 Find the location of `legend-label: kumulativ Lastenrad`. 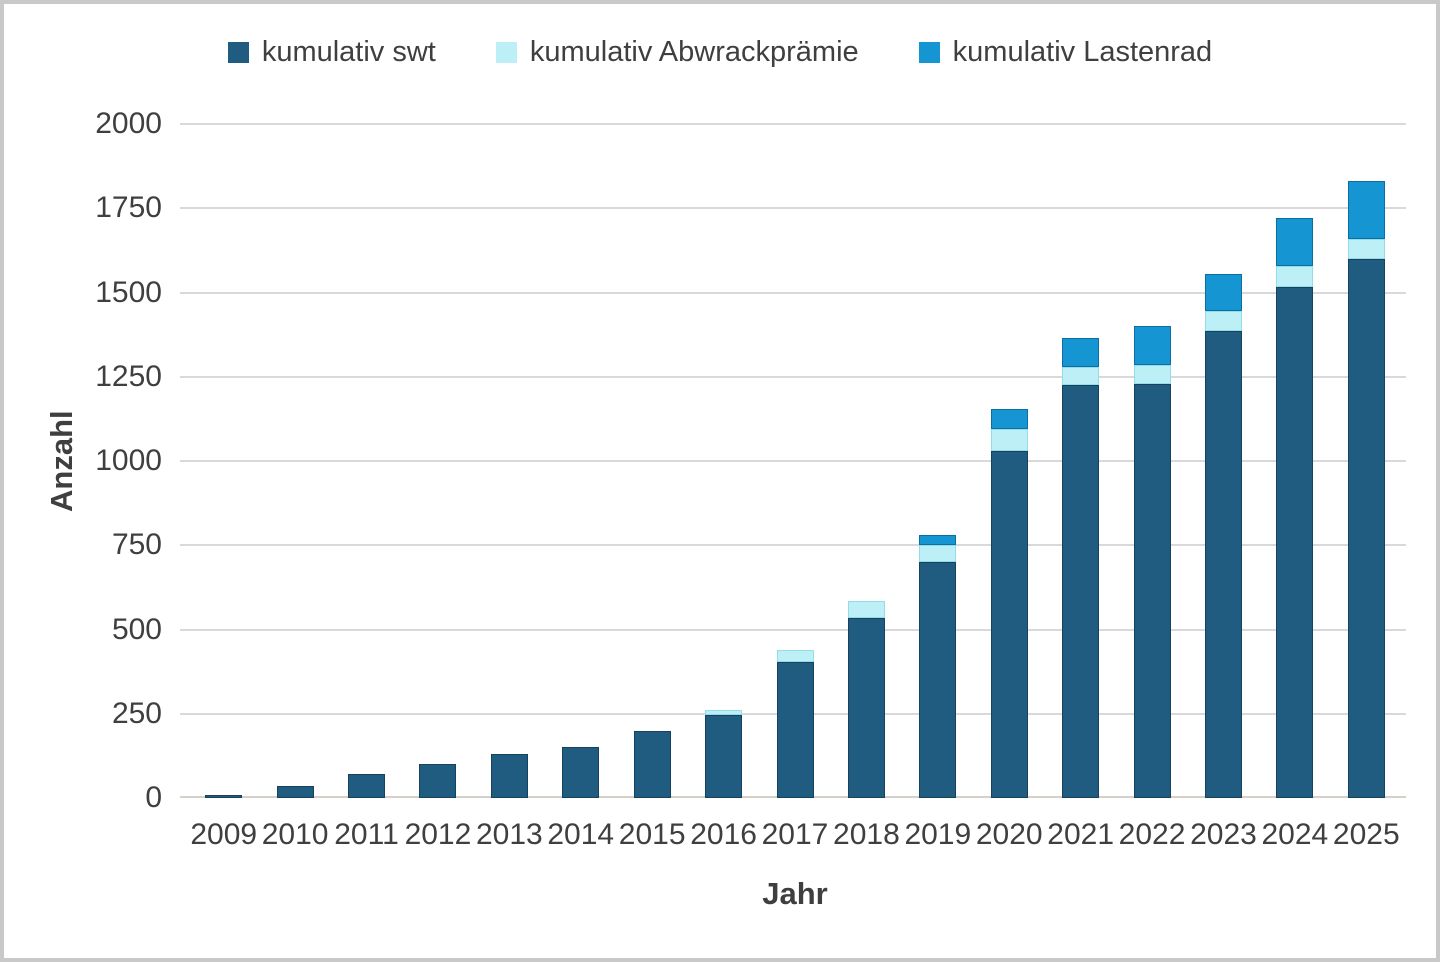

legend-label: kumulativ Lastenrad is located at coordinates (1082, 52).